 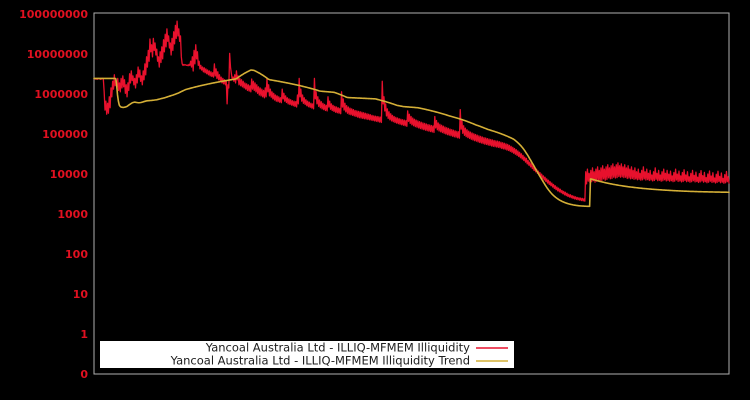 What do you see at coordinates (72, 214) in the screenshot?
I see `y-axis-tick-label: 1000` at bounding box center [72, 214].